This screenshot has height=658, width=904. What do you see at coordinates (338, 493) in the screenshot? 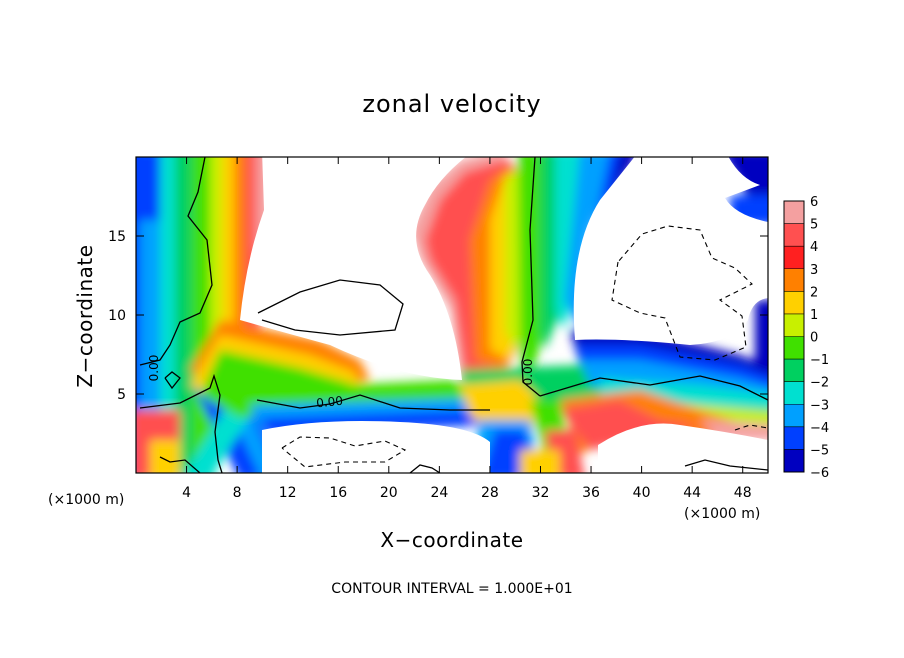
I see `x-tick-label: 16` at bounding box center [338, 493].